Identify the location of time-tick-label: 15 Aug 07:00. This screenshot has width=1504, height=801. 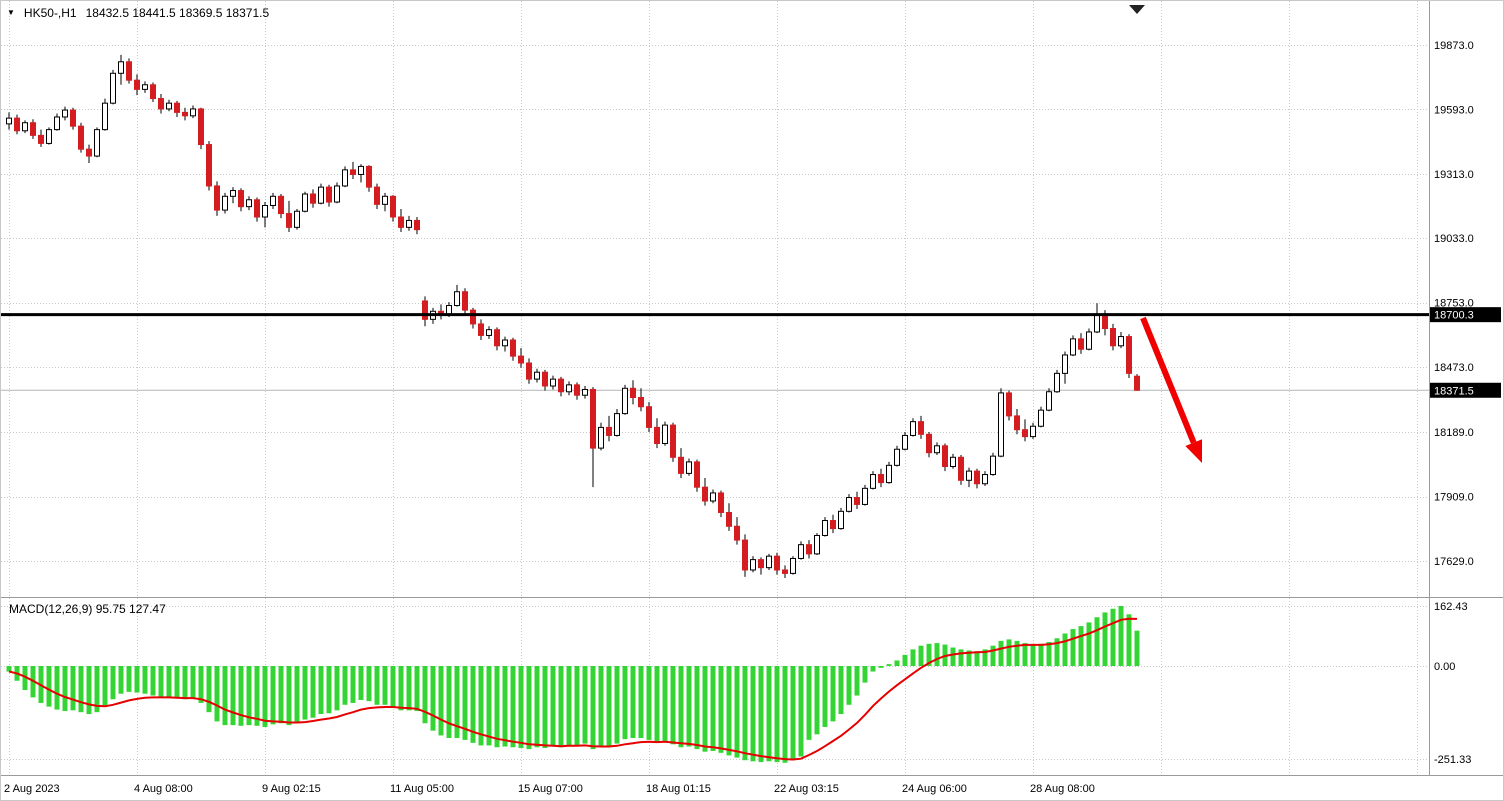
(550, 789).